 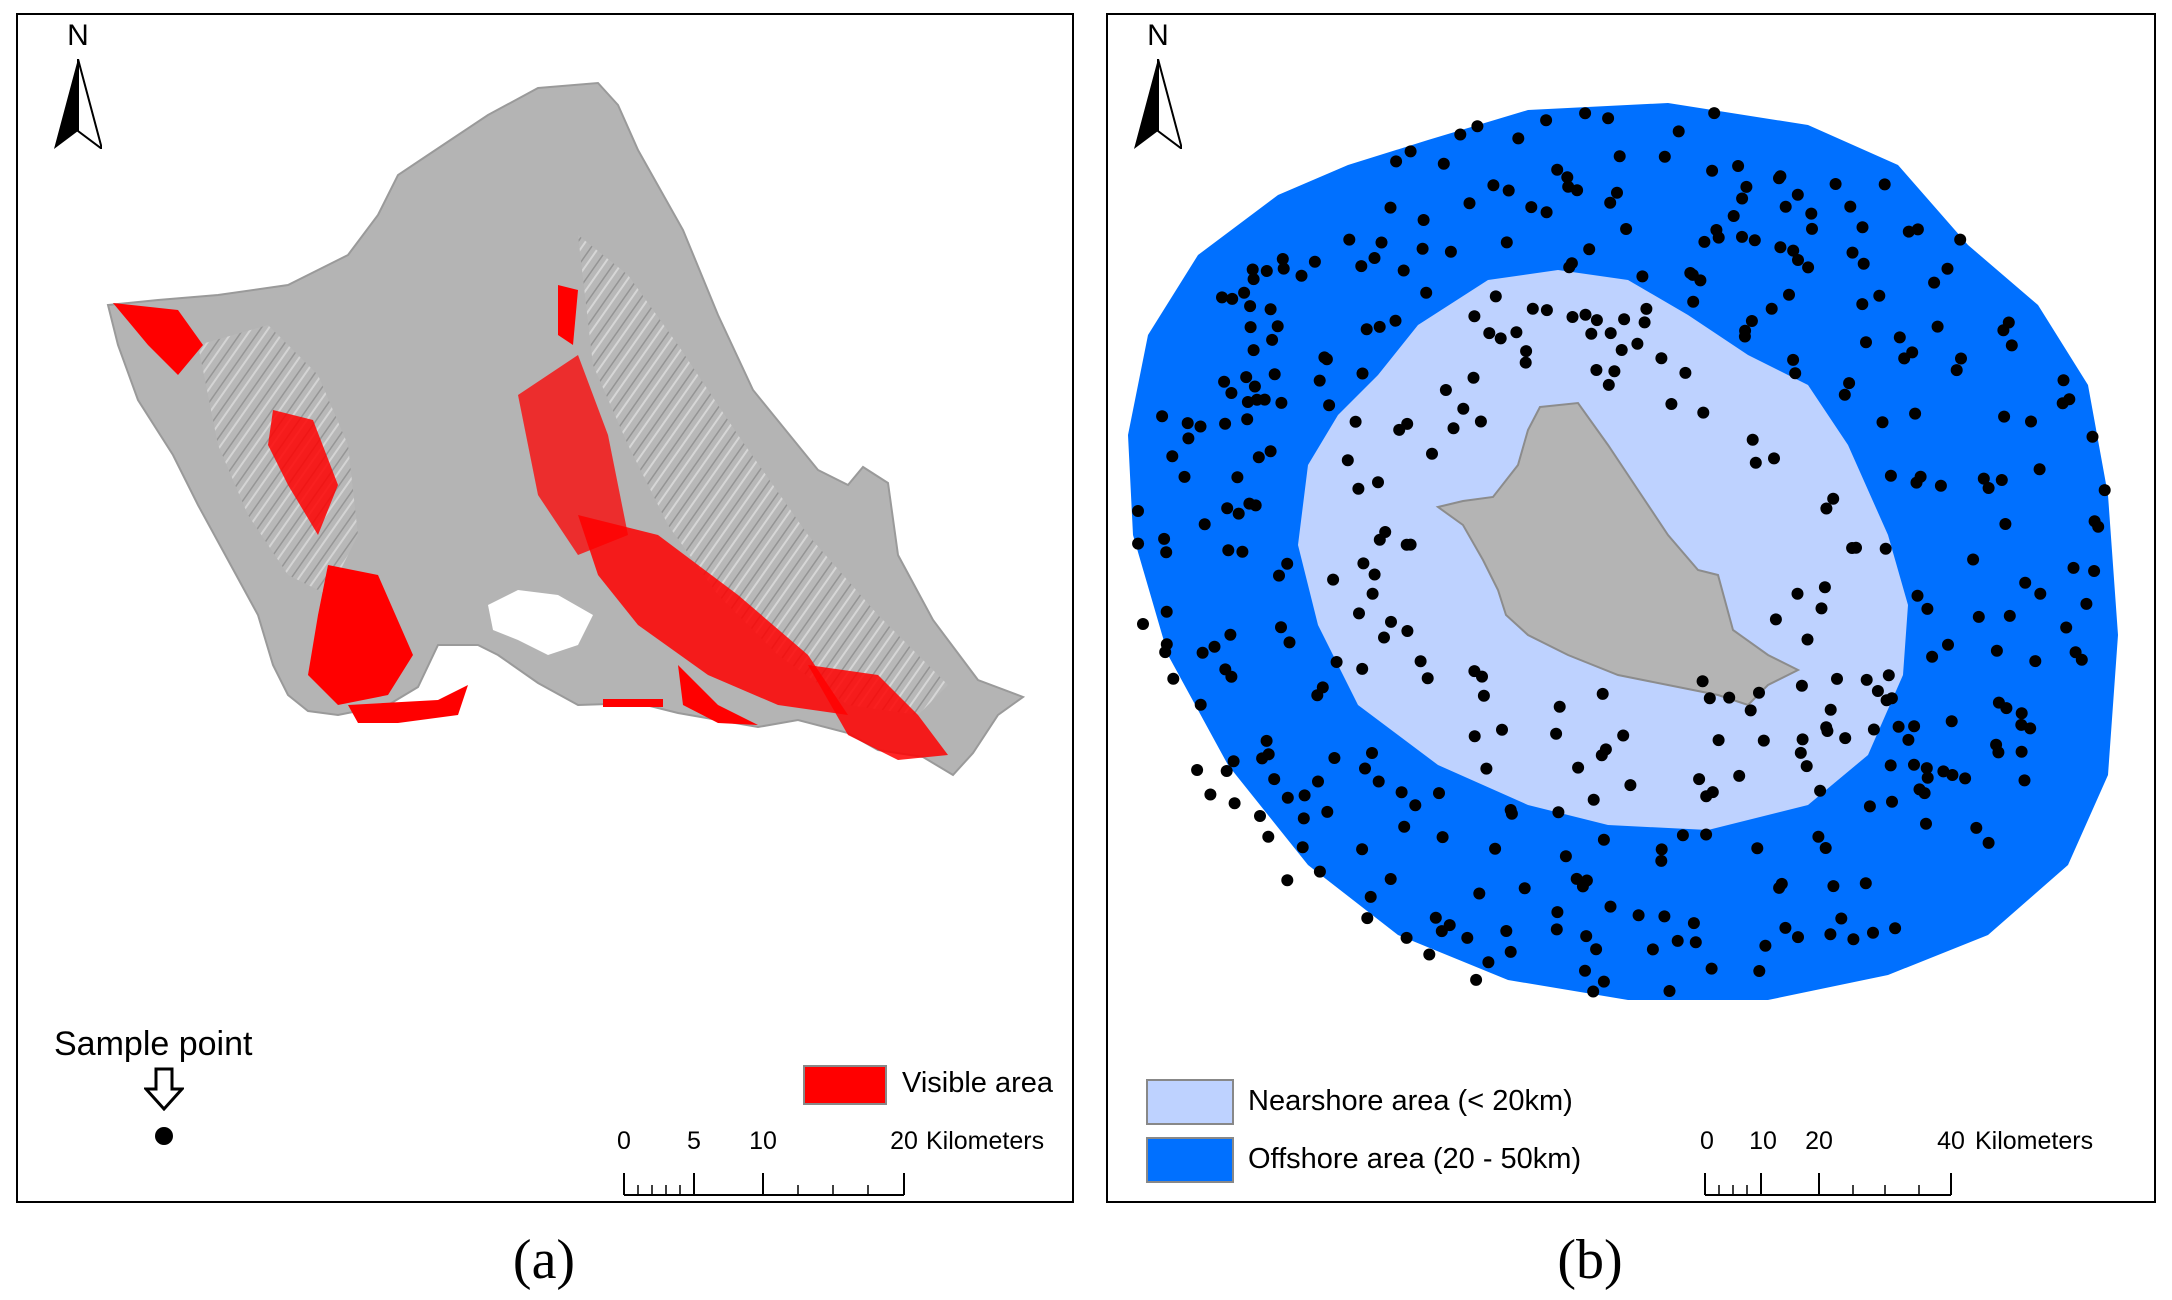 What do you see at coordinates (1951, 1141) in the screenshot?
I see `scale-label-40-b: 40` at bounding box center [1951, 1141].